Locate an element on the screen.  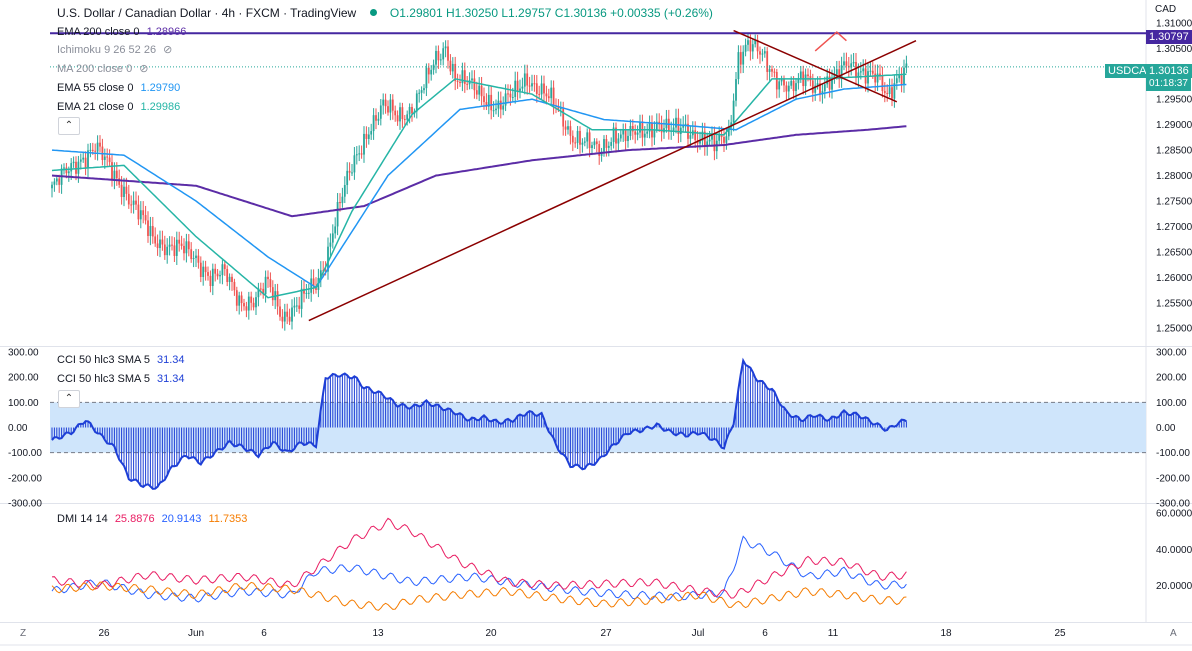
legend-ichimoku: Ichimoku 9 26 52 26 ⊘ is located at coordinates (116, 50).